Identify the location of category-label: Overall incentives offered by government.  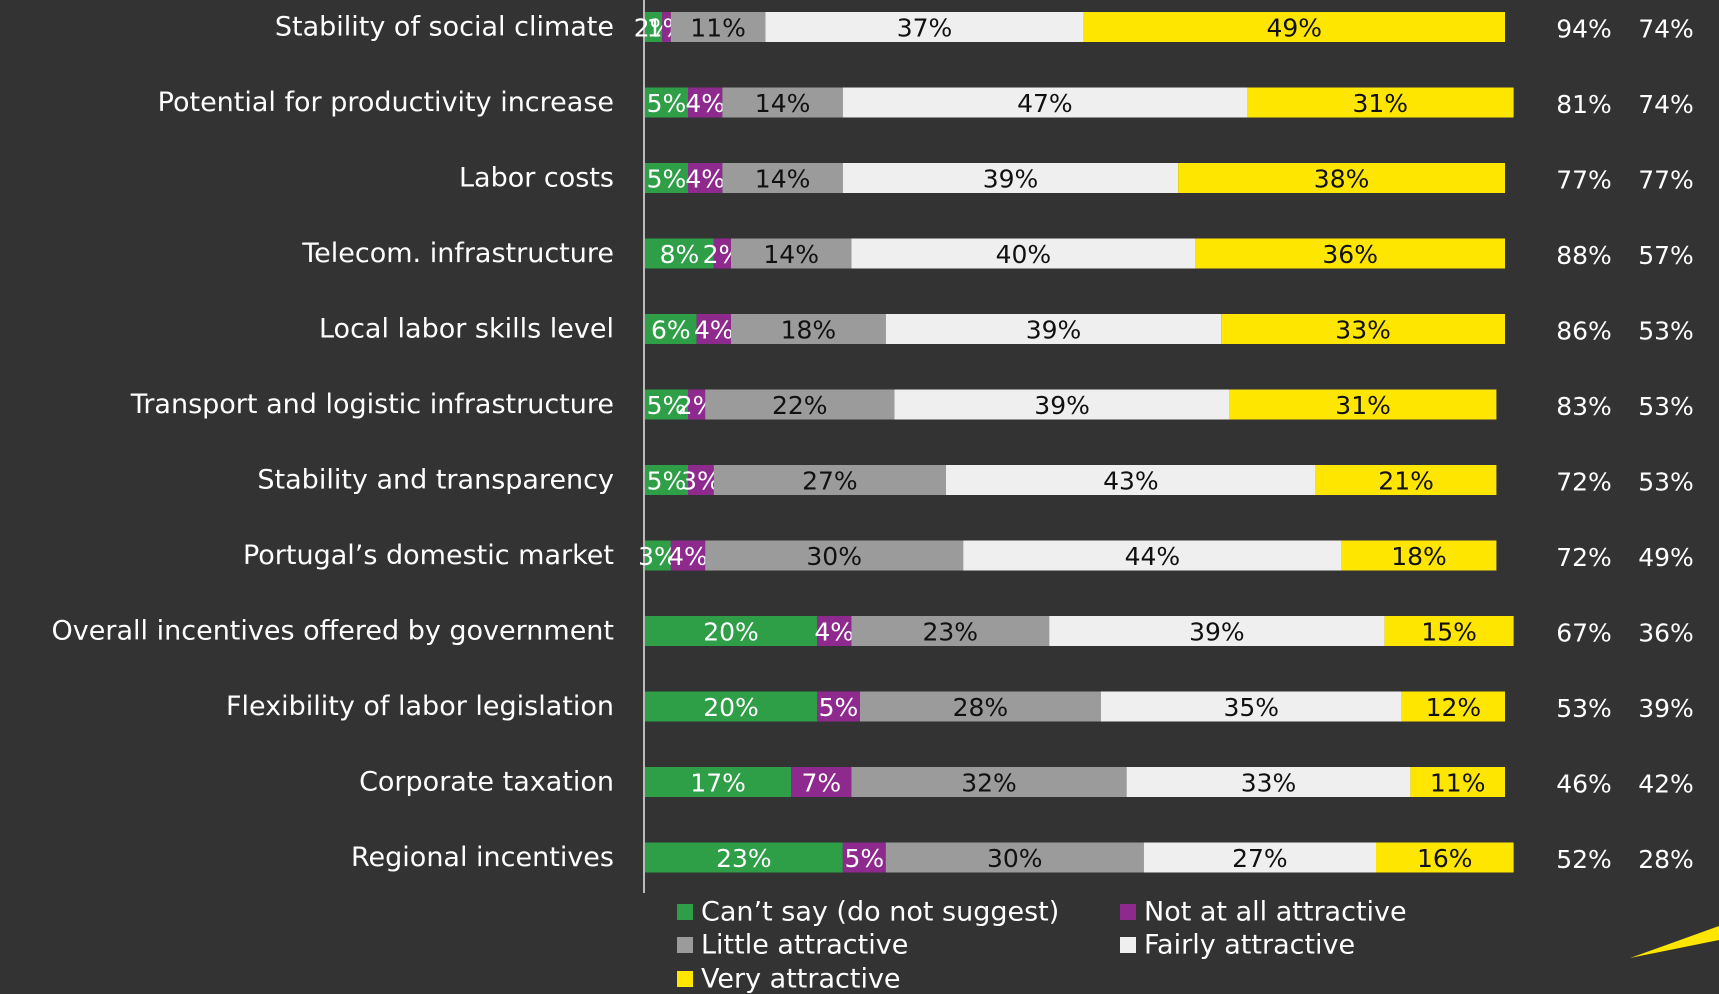
(333, 631).